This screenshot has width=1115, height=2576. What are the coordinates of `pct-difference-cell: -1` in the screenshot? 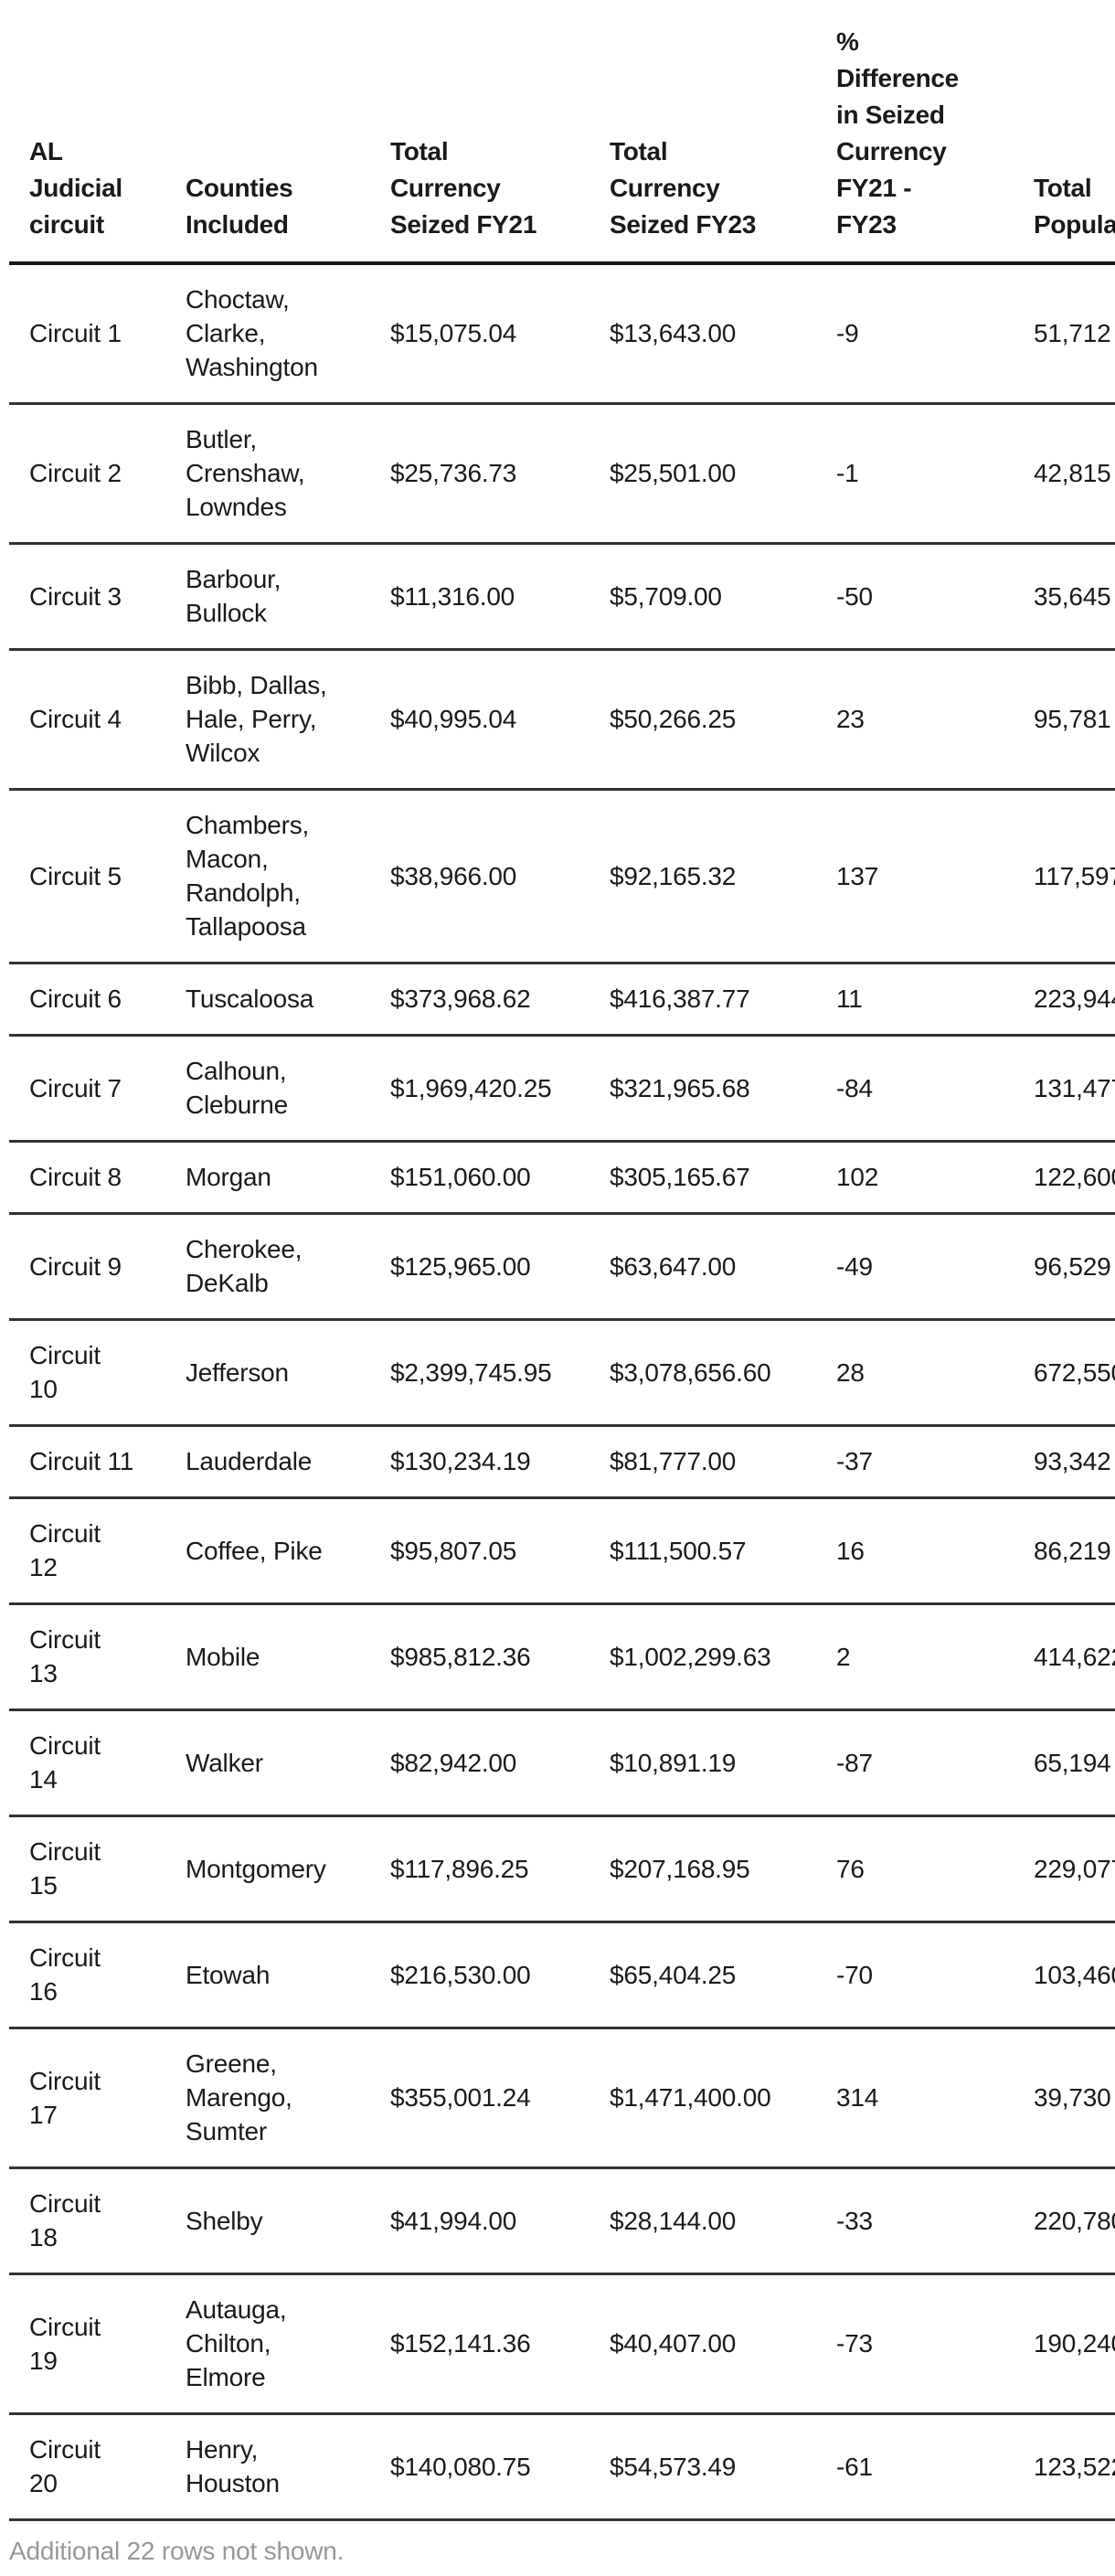 It's located at (932, 474).